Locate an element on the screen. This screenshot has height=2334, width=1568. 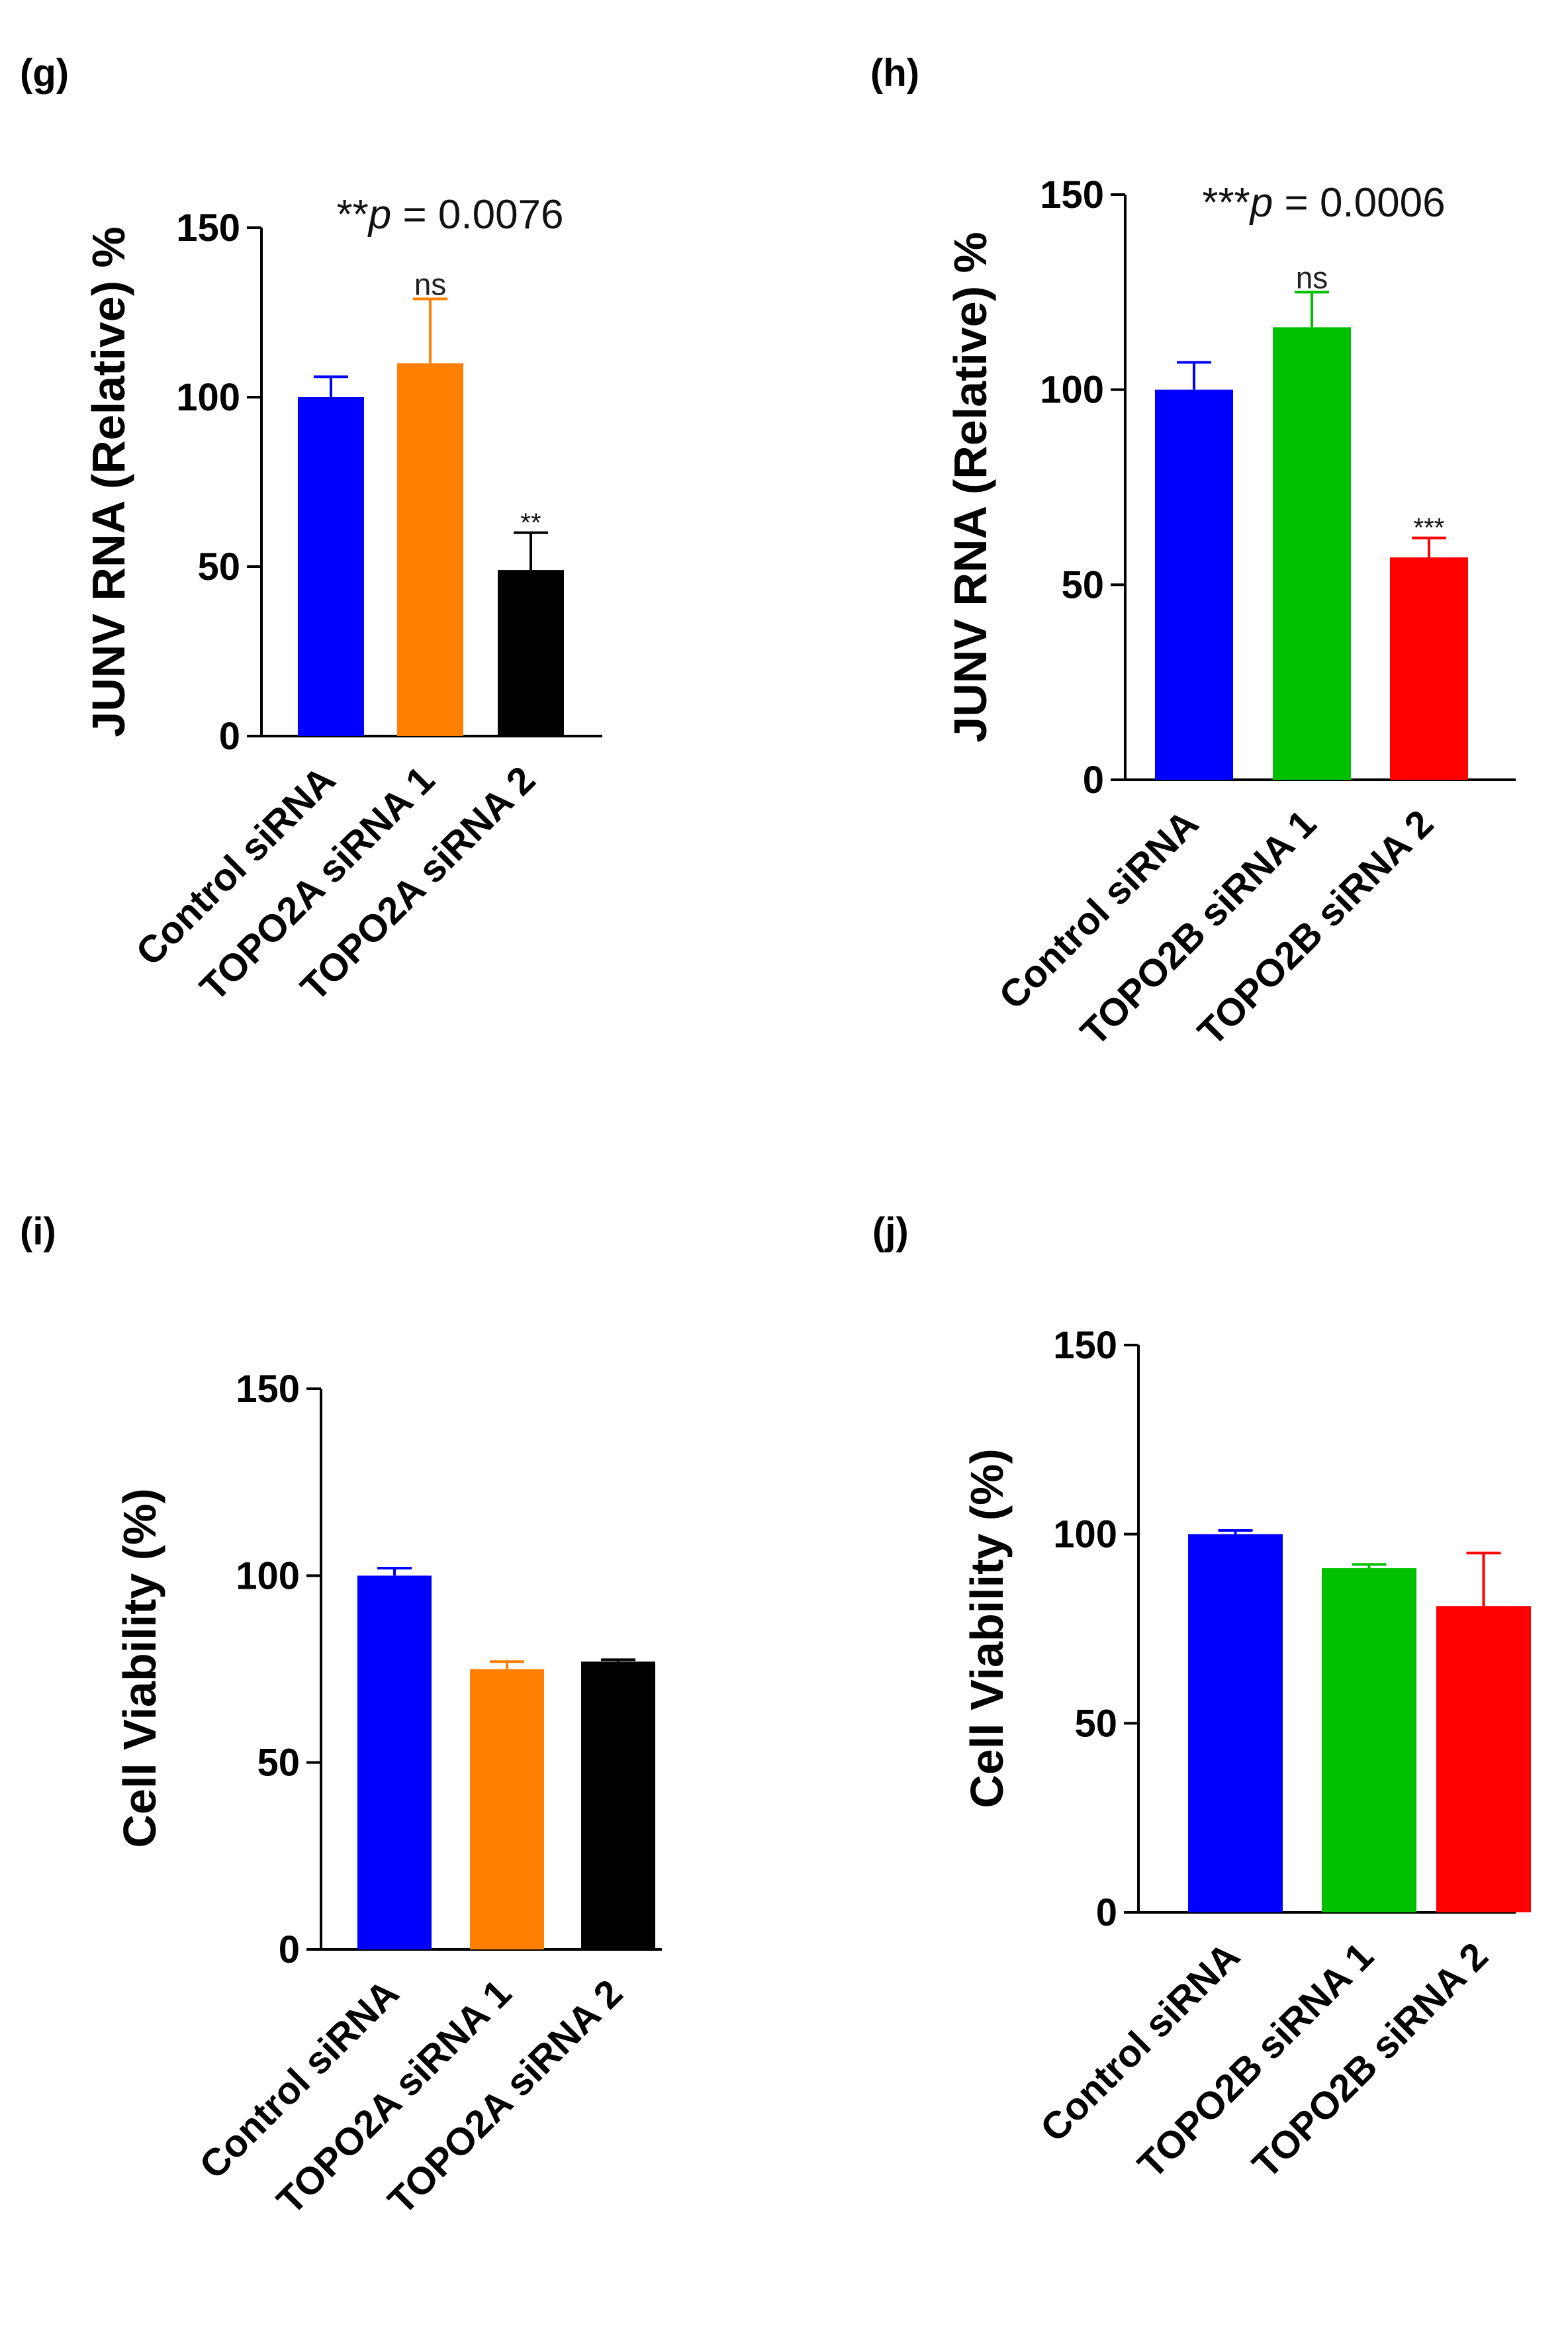
p-value-number: = 0.0006 is located at coordinates (1359, 203).